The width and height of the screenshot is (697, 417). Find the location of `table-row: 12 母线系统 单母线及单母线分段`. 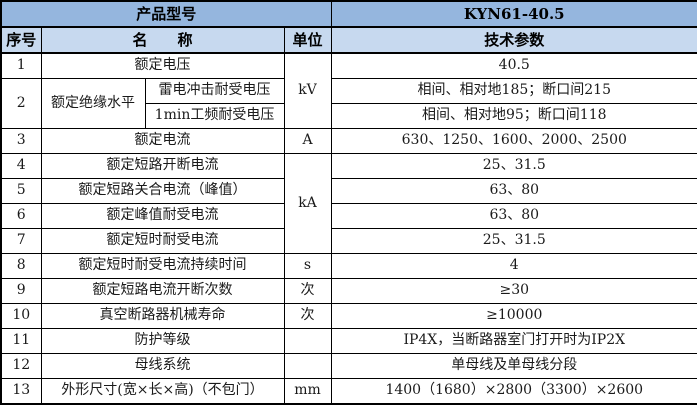

table-row: 12 母线系统 单母线及单母线分段 is located at coordinates (348, 366).